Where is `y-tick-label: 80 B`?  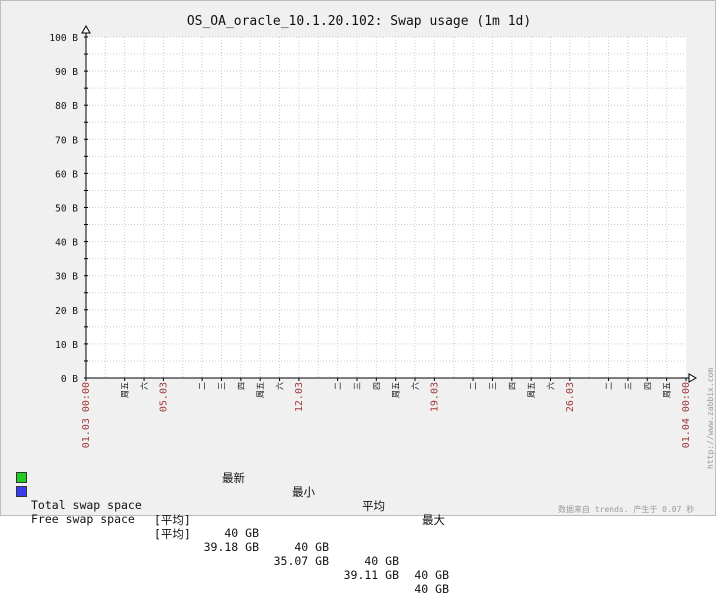 y-tick-label: 80 B is located at coordinates (66, 106).